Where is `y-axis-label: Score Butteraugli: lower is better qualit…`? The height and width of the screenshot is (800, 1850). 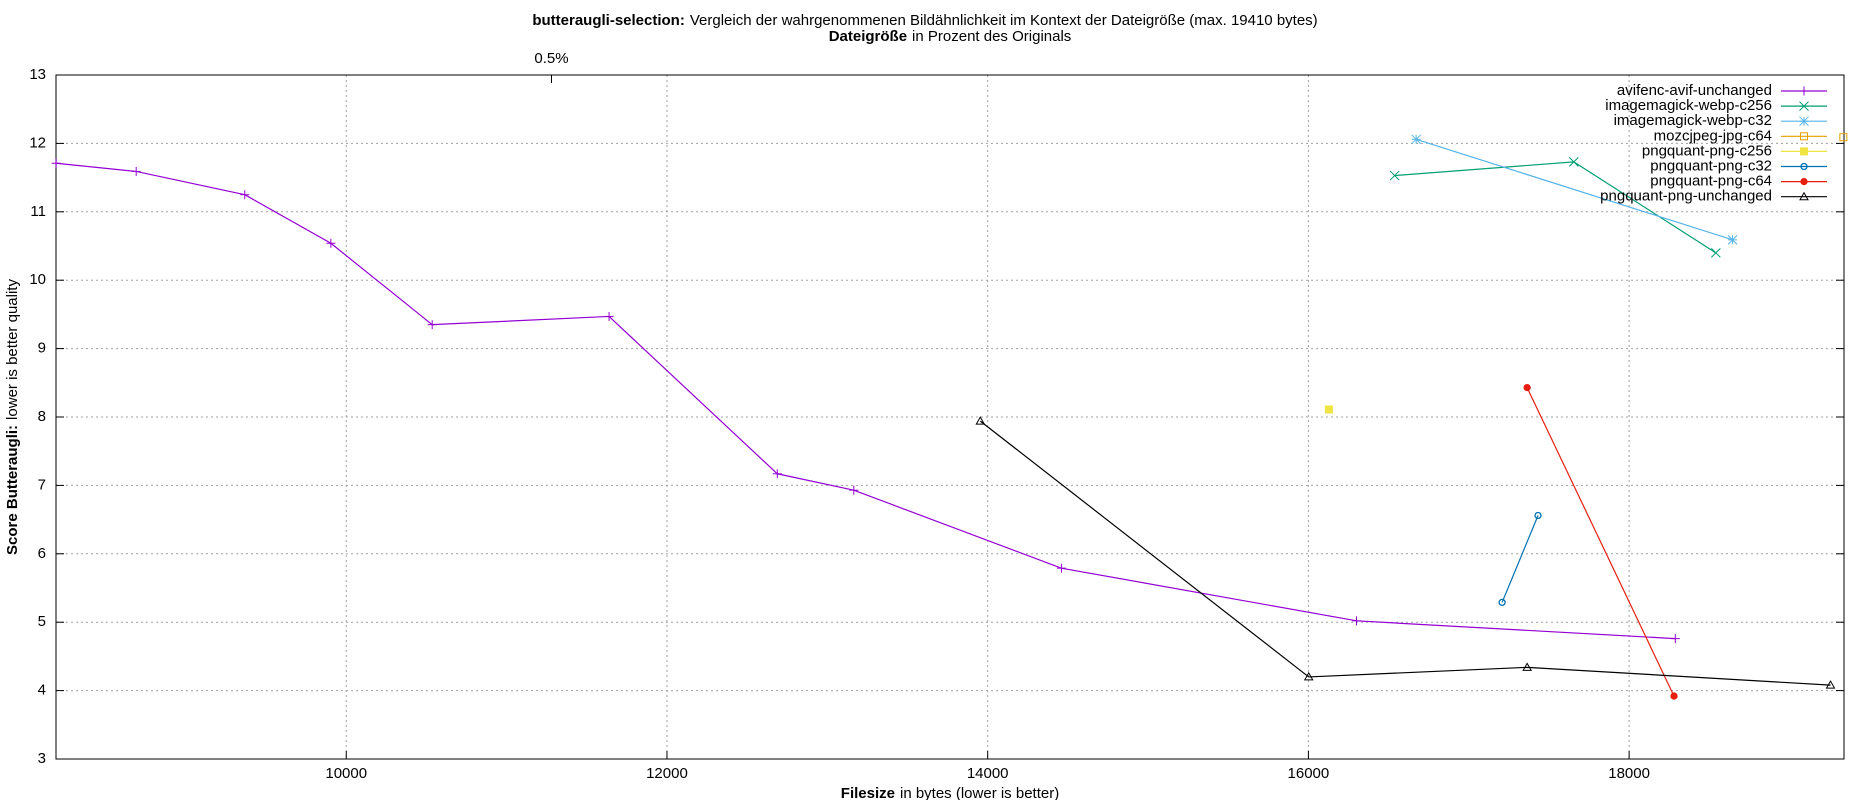
y-axis-label: Score Butteraugli: lower is better qualit… is located at coordinates (12, 417).